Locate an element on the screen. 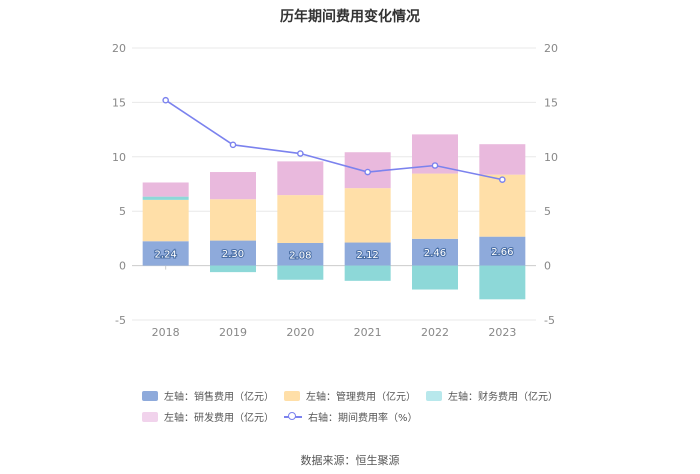  y-tick-label-left: -5 is located at coordinates (120, 320).